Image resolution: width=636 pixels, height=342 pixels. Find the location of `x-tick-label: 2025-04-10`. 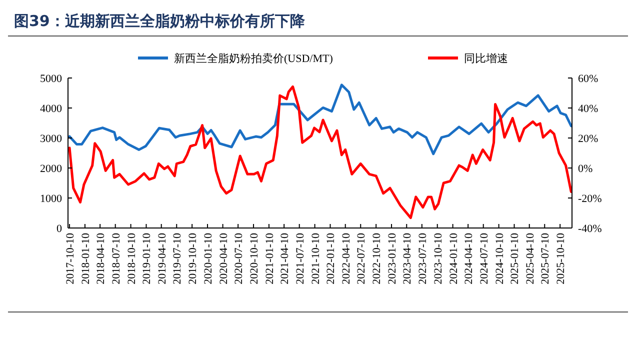

x-tick-label: 2025-04-10 is located at coordinates (530, 258).